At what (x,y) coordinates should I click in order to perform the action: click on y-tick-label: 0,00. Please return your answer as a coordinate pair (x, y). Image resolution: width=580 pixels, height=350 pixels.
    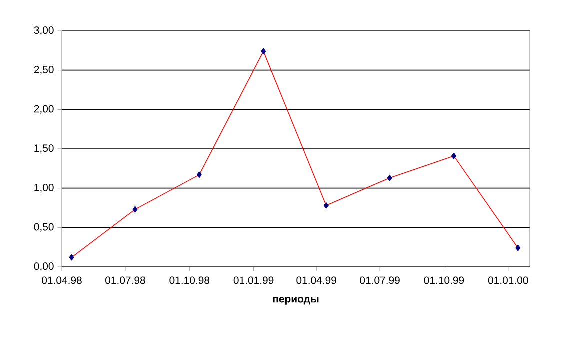
    Looking at the image, I should click on (44, 267).